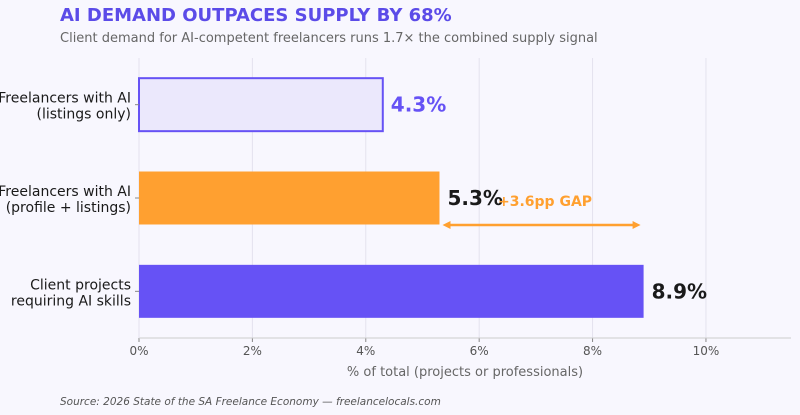 Image resolution: width=800 pixels, height=415 pixels. I want to click on y-tick-label: requiring AI skills, so click(71, 301).